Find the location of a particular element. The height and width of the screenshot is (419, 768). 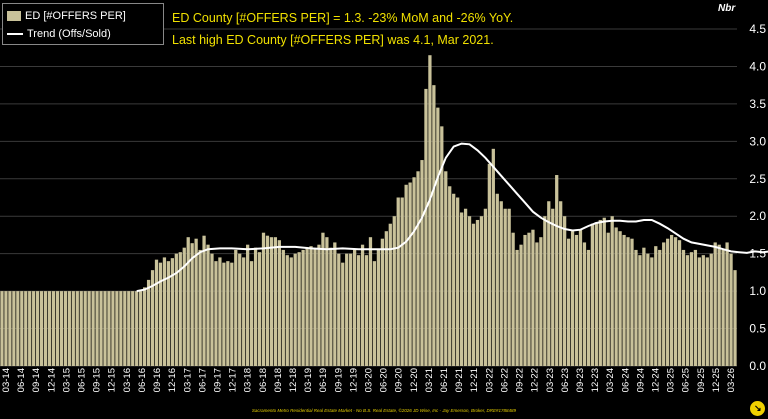

x-tick-label: 06-25 is located at coordinates (686, 380).